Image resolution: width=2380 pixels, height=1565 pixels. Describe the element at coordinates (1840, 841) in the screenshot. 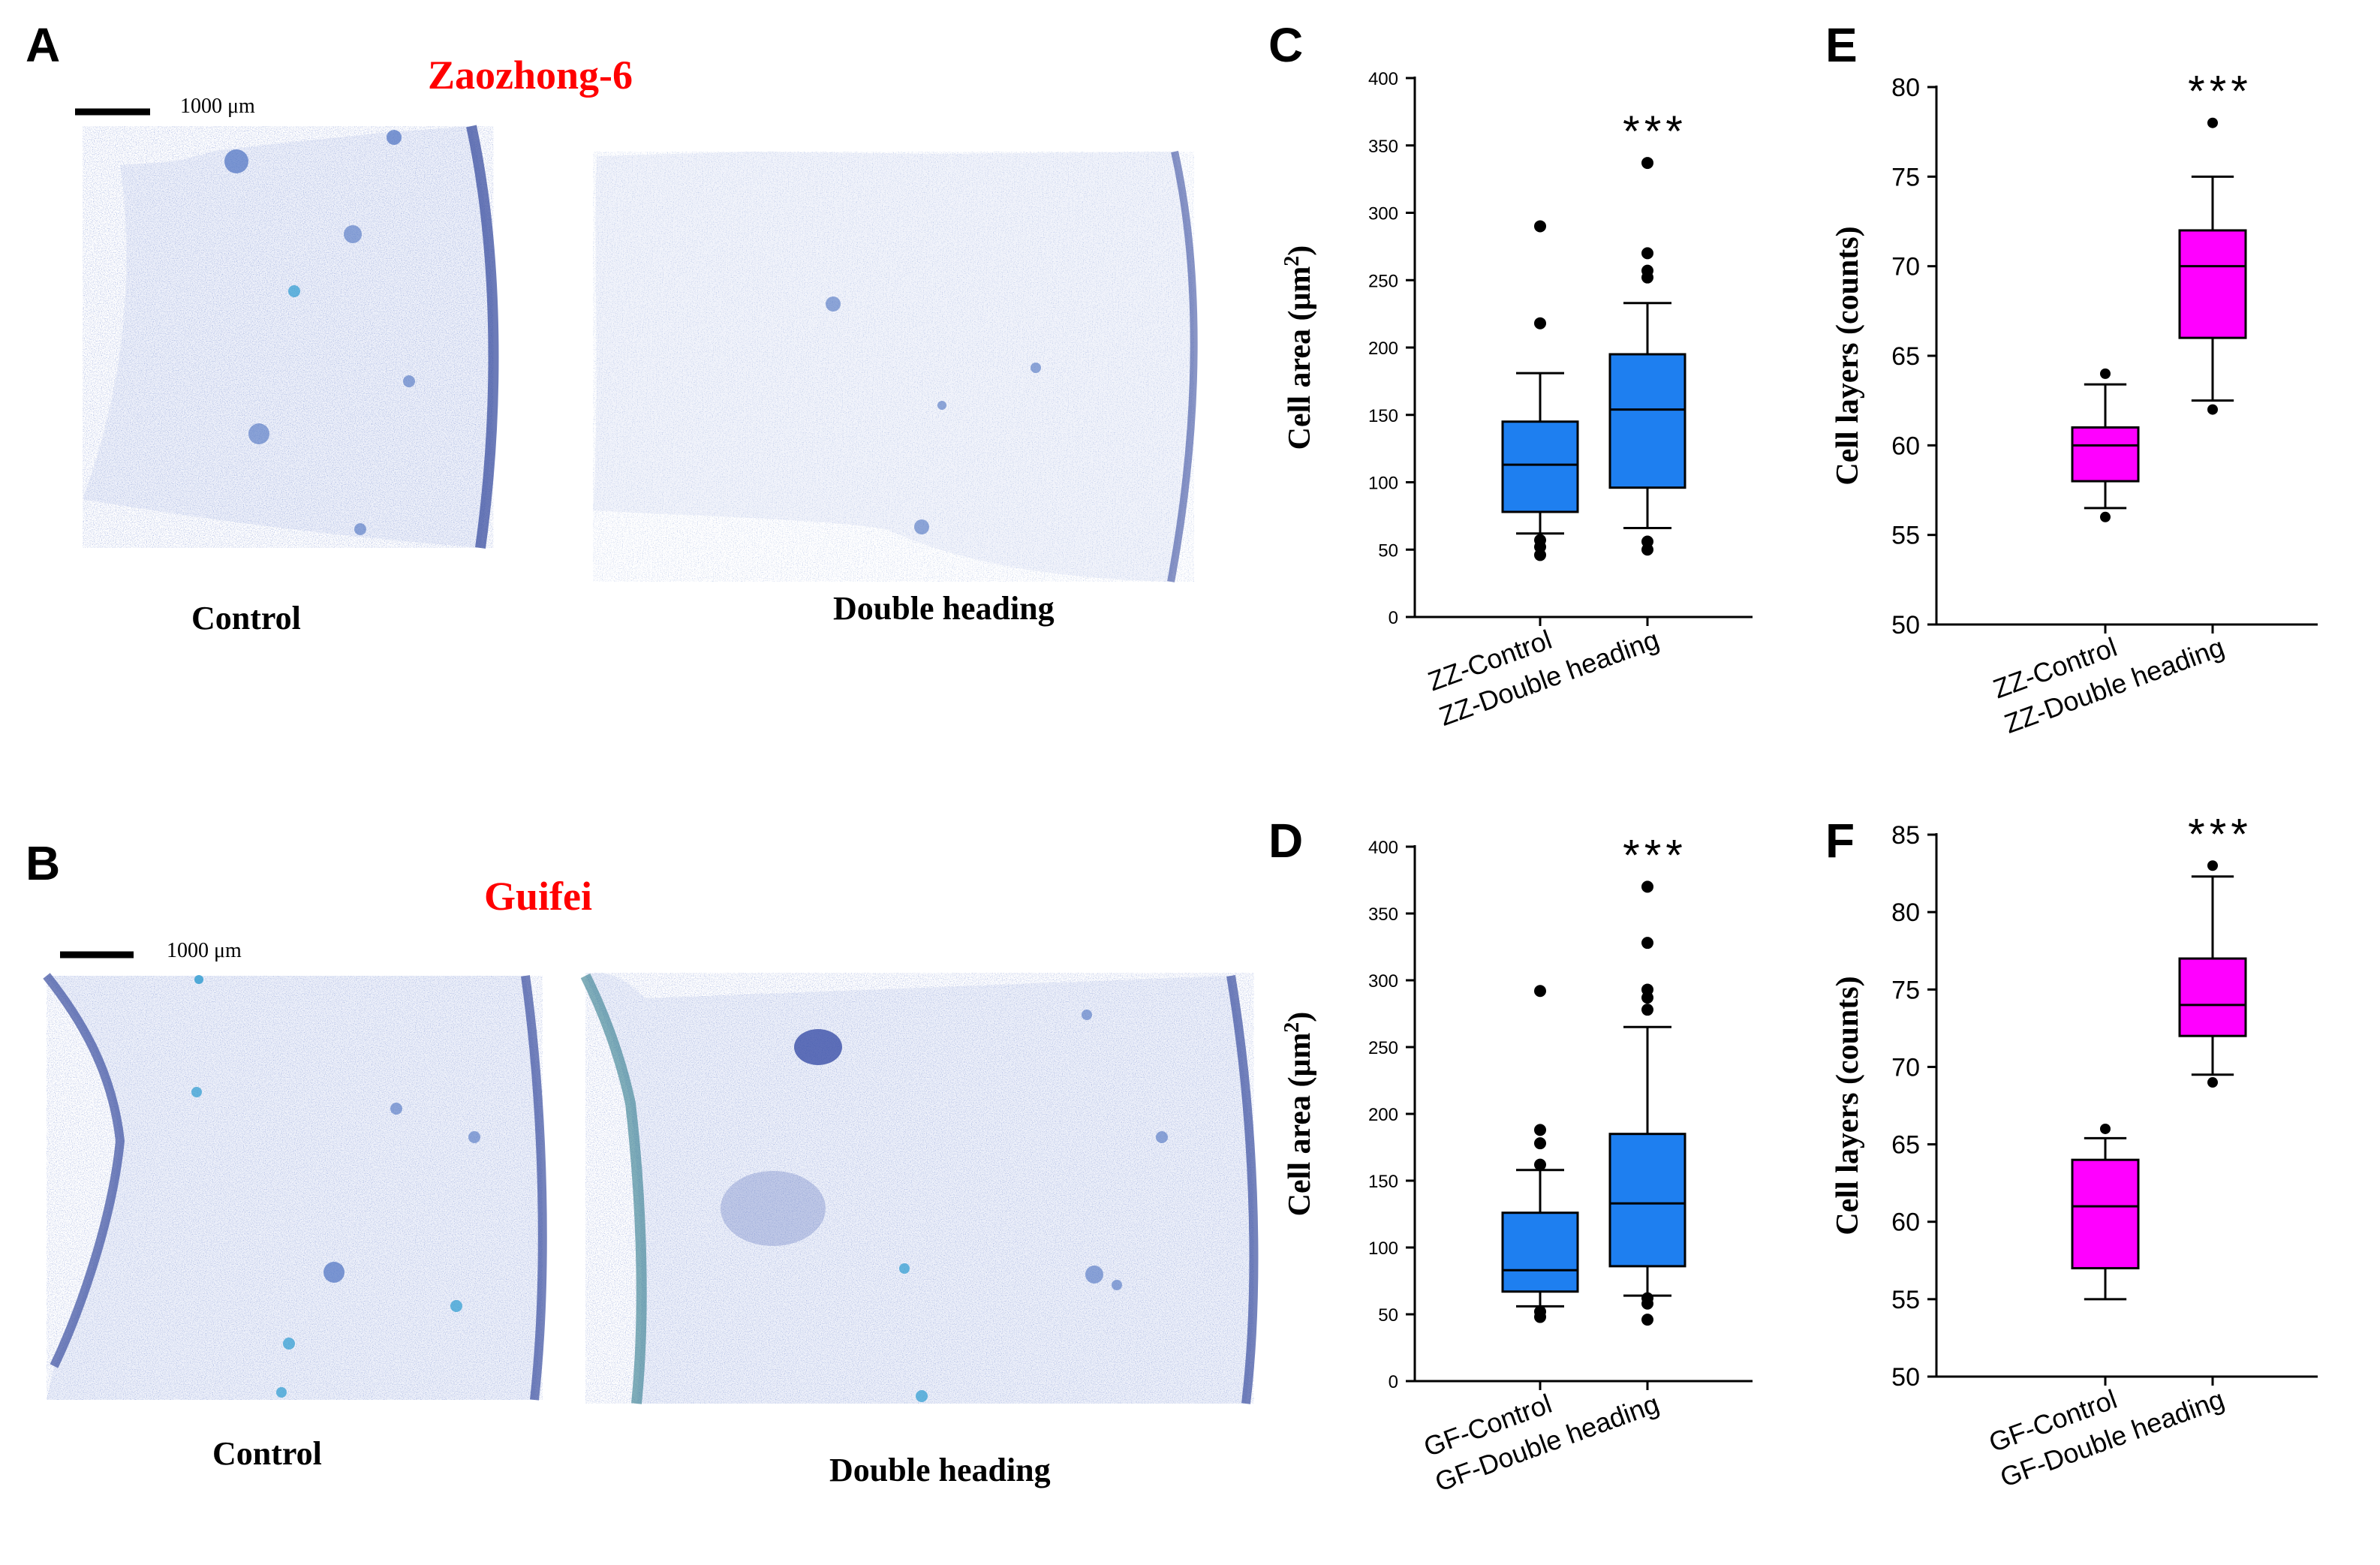

I see `panel-label-f: F` at that location.